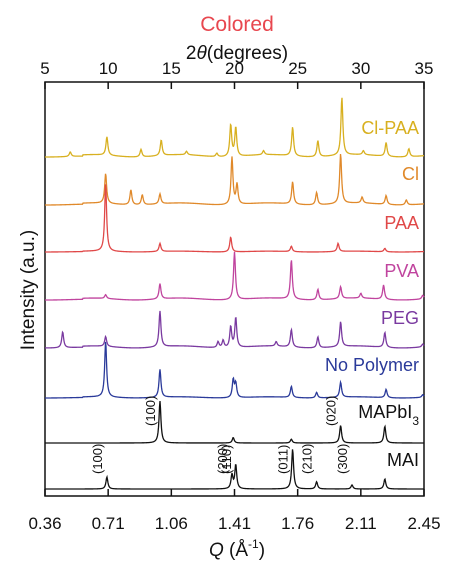 The width and height of the screenshot is (450, 567). I want to click on series-label: Cl, so click(410, 174).